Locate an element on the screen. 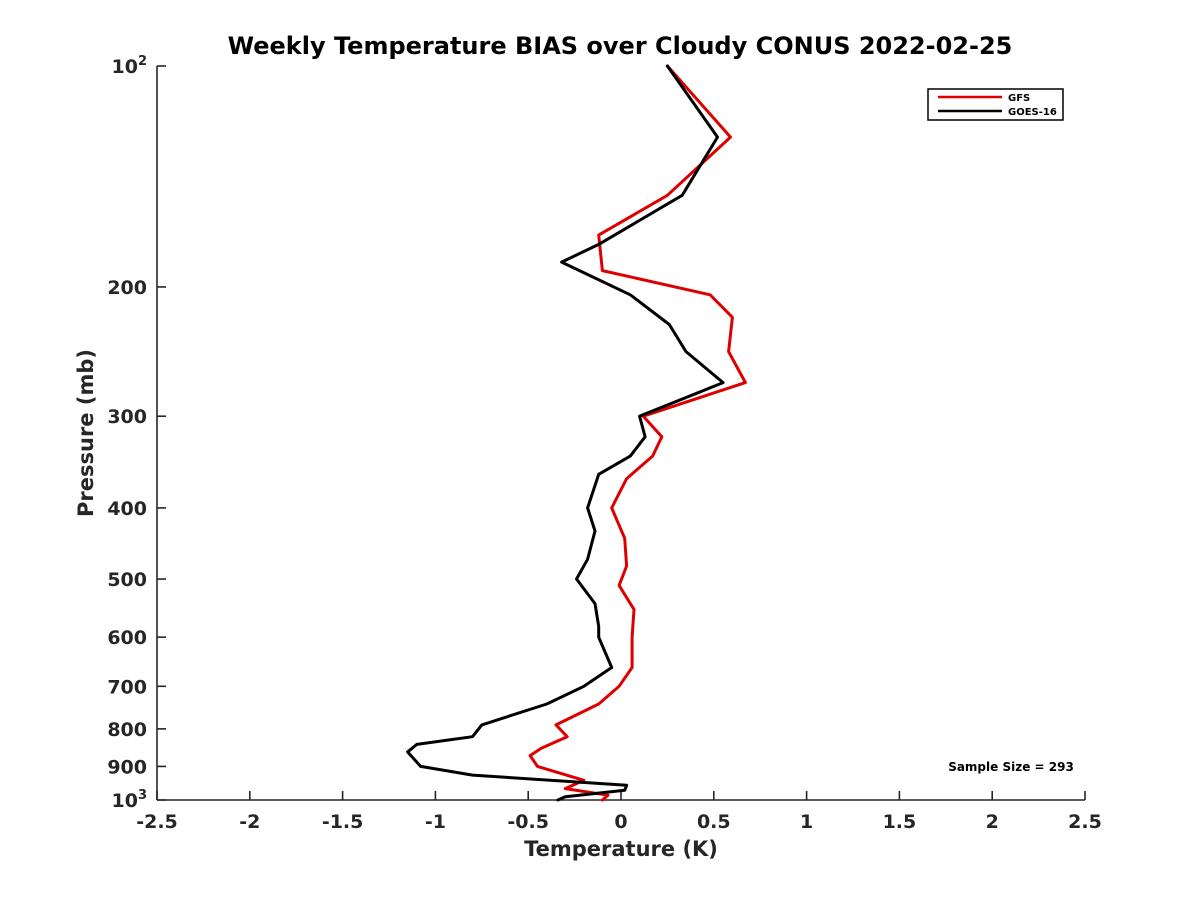  y-tick-label: 10² is located at coordinates (130, 66).